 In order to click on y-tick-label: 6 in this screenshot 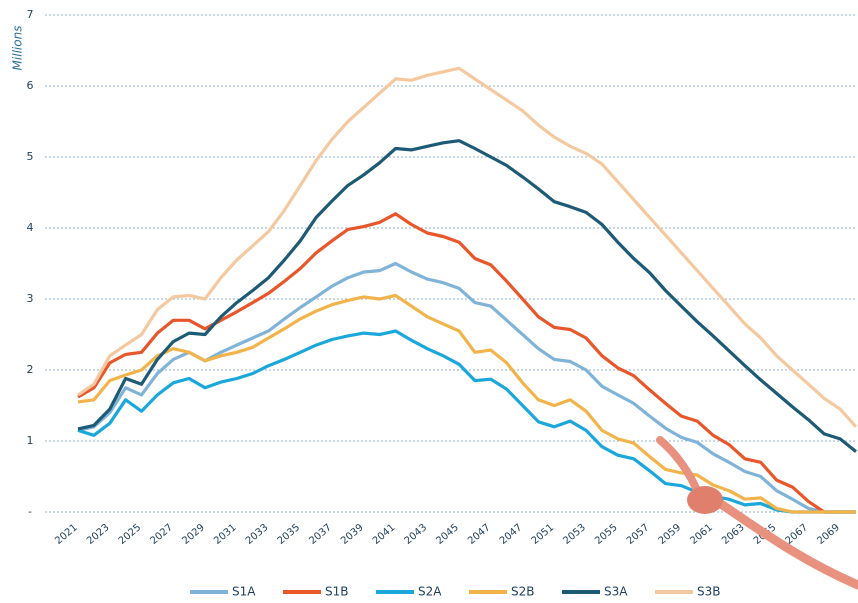, I will do `click(30, 85)`.